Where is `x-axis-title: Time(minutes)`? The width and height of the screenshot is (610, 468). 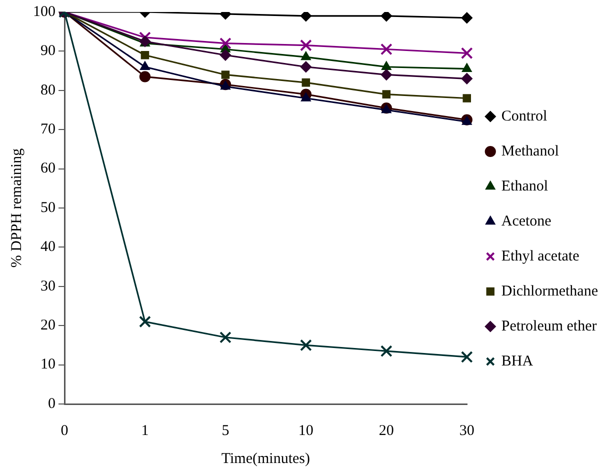 x-axis-title: Time(minutes) is located at coordinates (265, 458).